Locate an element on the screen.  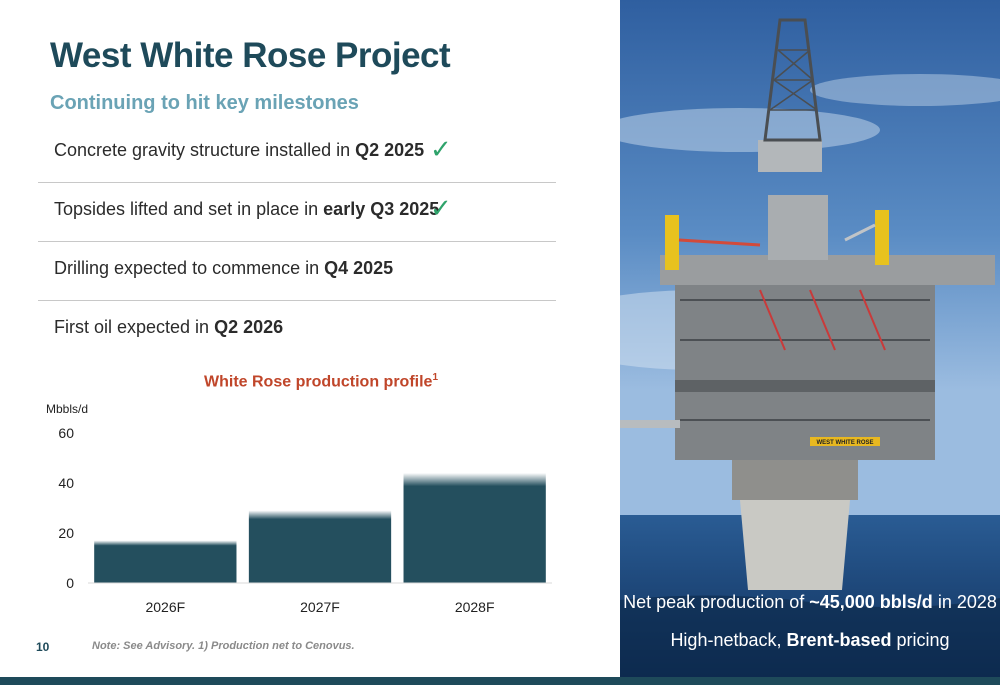
milestone-item: Drilling expected to commence in Q4 2025 is located at coordinates (297, 271).